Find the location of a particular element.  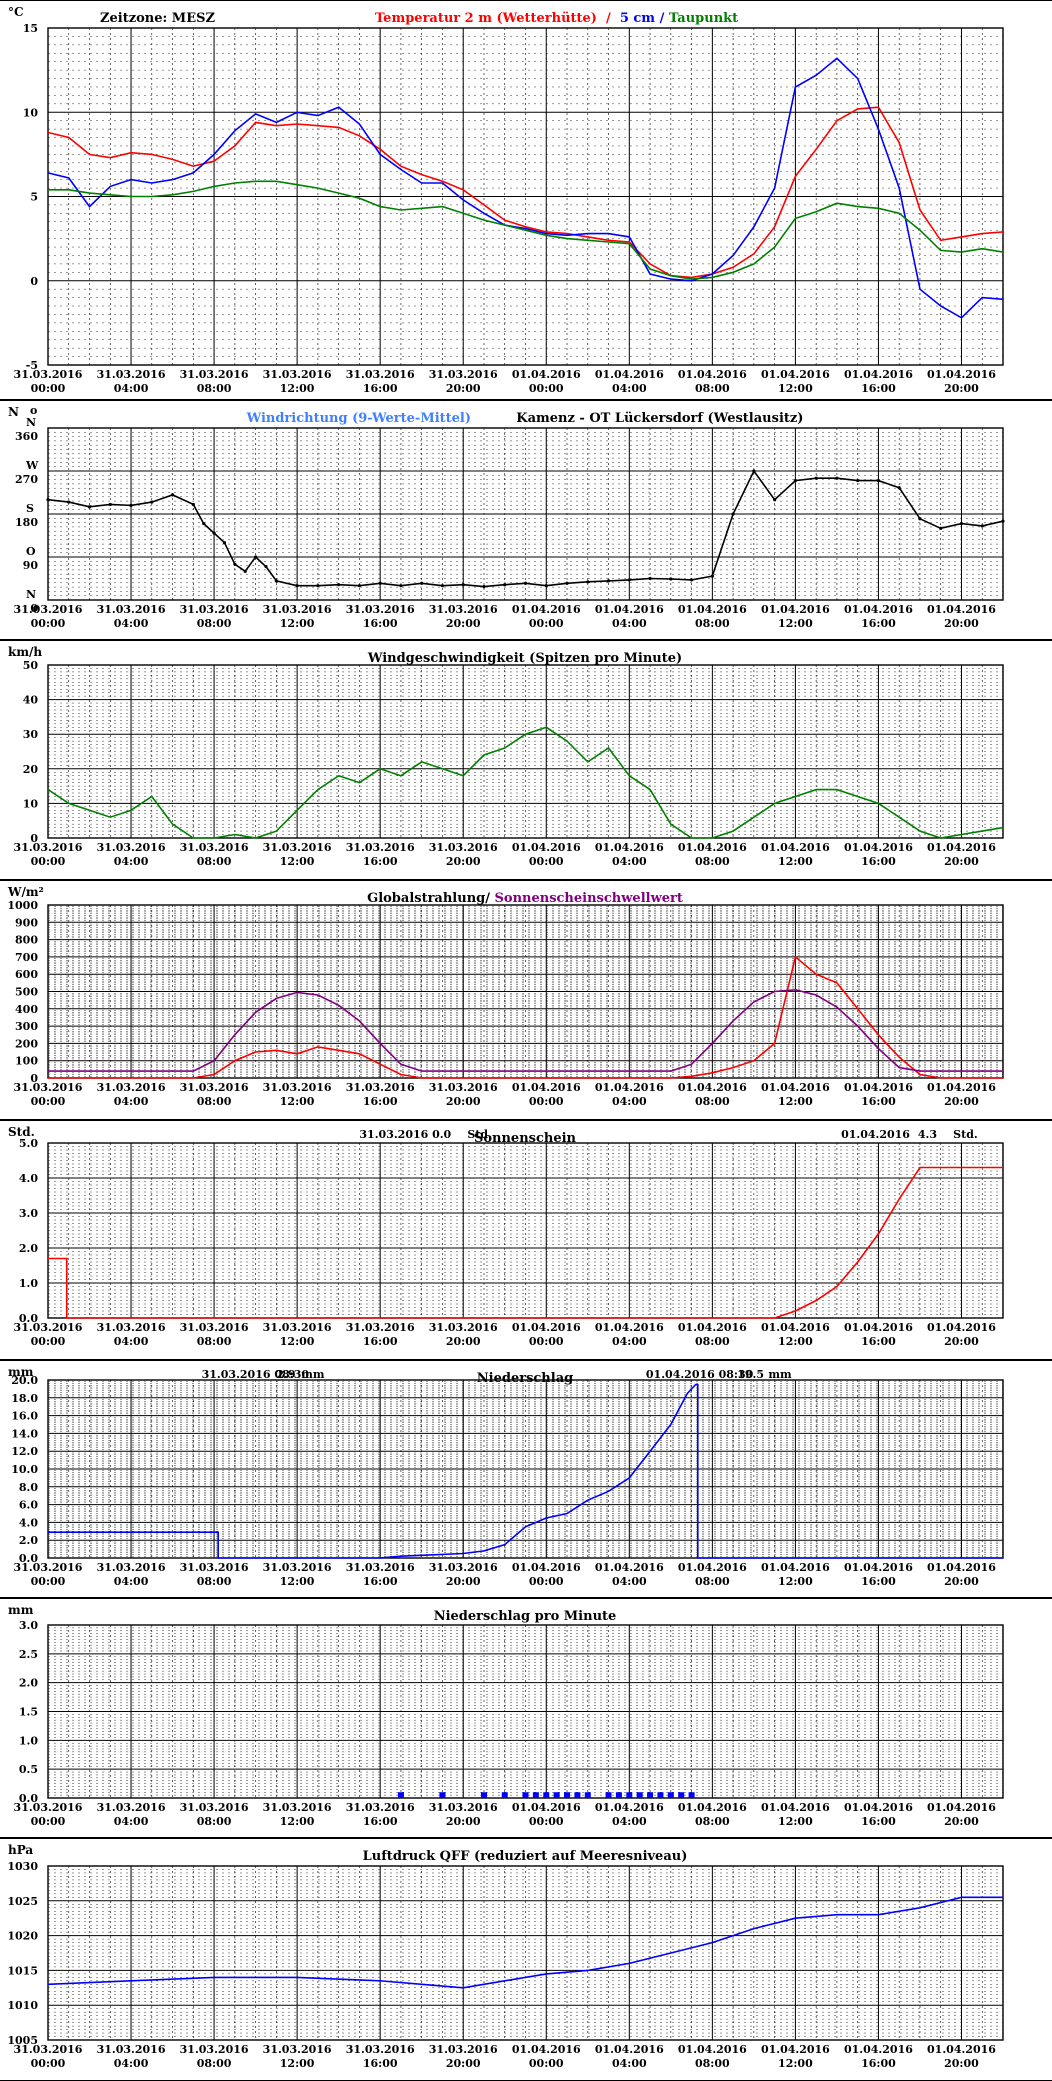

annotation-label: 31.03.2016 is located at coordinates (393, 1134).